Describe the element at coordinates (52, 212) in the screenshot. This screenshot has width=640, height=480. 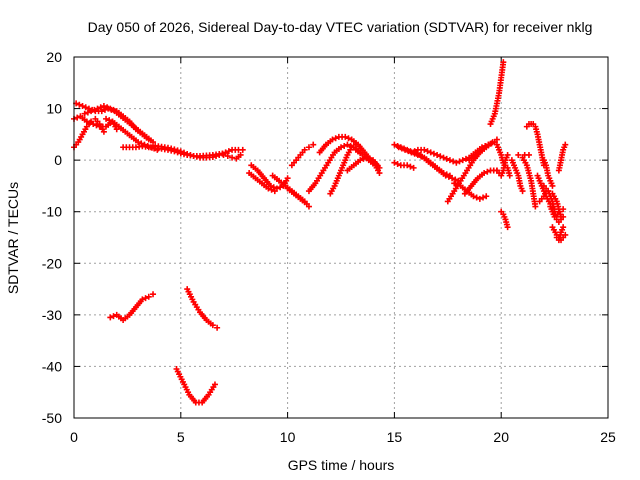
I see `y-tick-label: -10` at that location.